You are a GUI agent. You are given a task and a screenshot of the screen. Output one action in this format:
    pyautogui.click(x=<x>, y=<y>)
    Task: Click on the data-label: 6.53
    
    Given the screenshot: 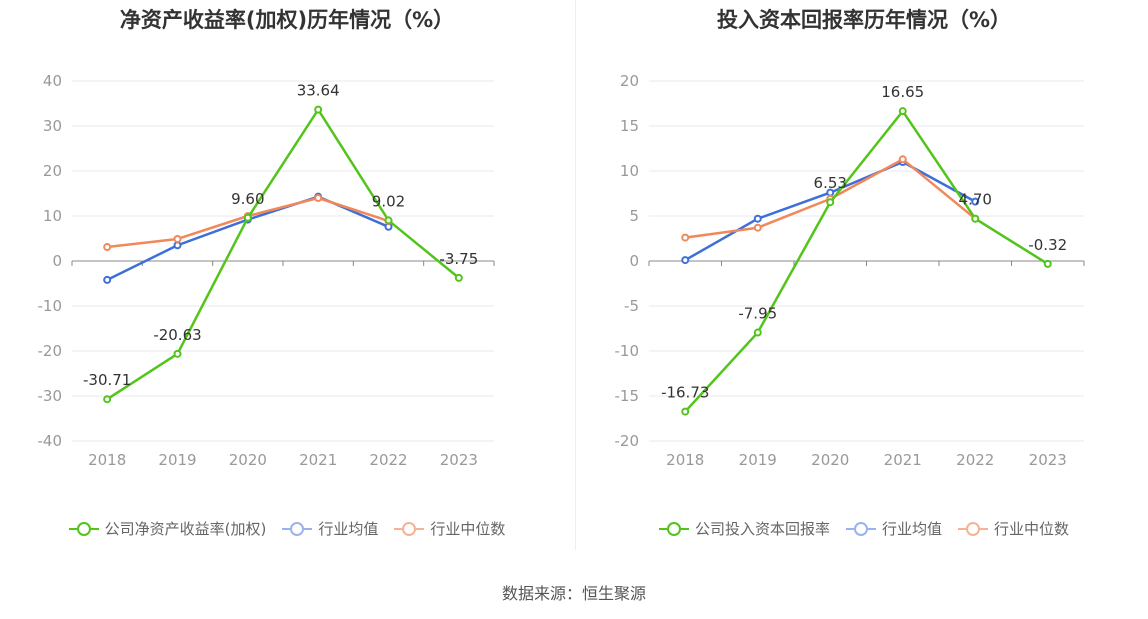 What is the action you would take?
    pyautogui.click(x=830, y=183)
    